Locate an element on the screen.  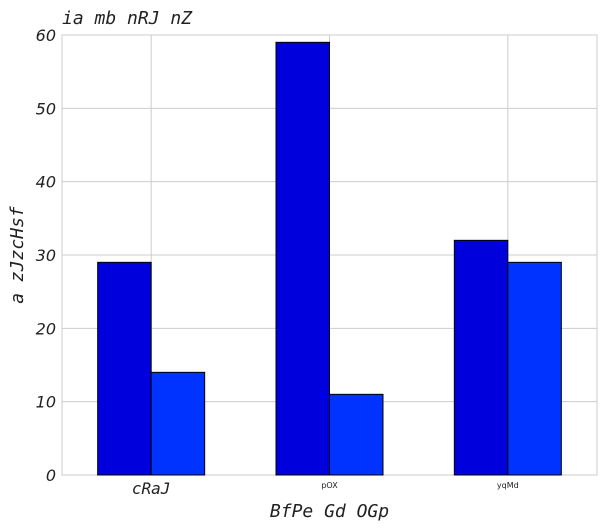
x-axis-ticks: cRaJ pOX yqMd is located at coordinates (325, 488).